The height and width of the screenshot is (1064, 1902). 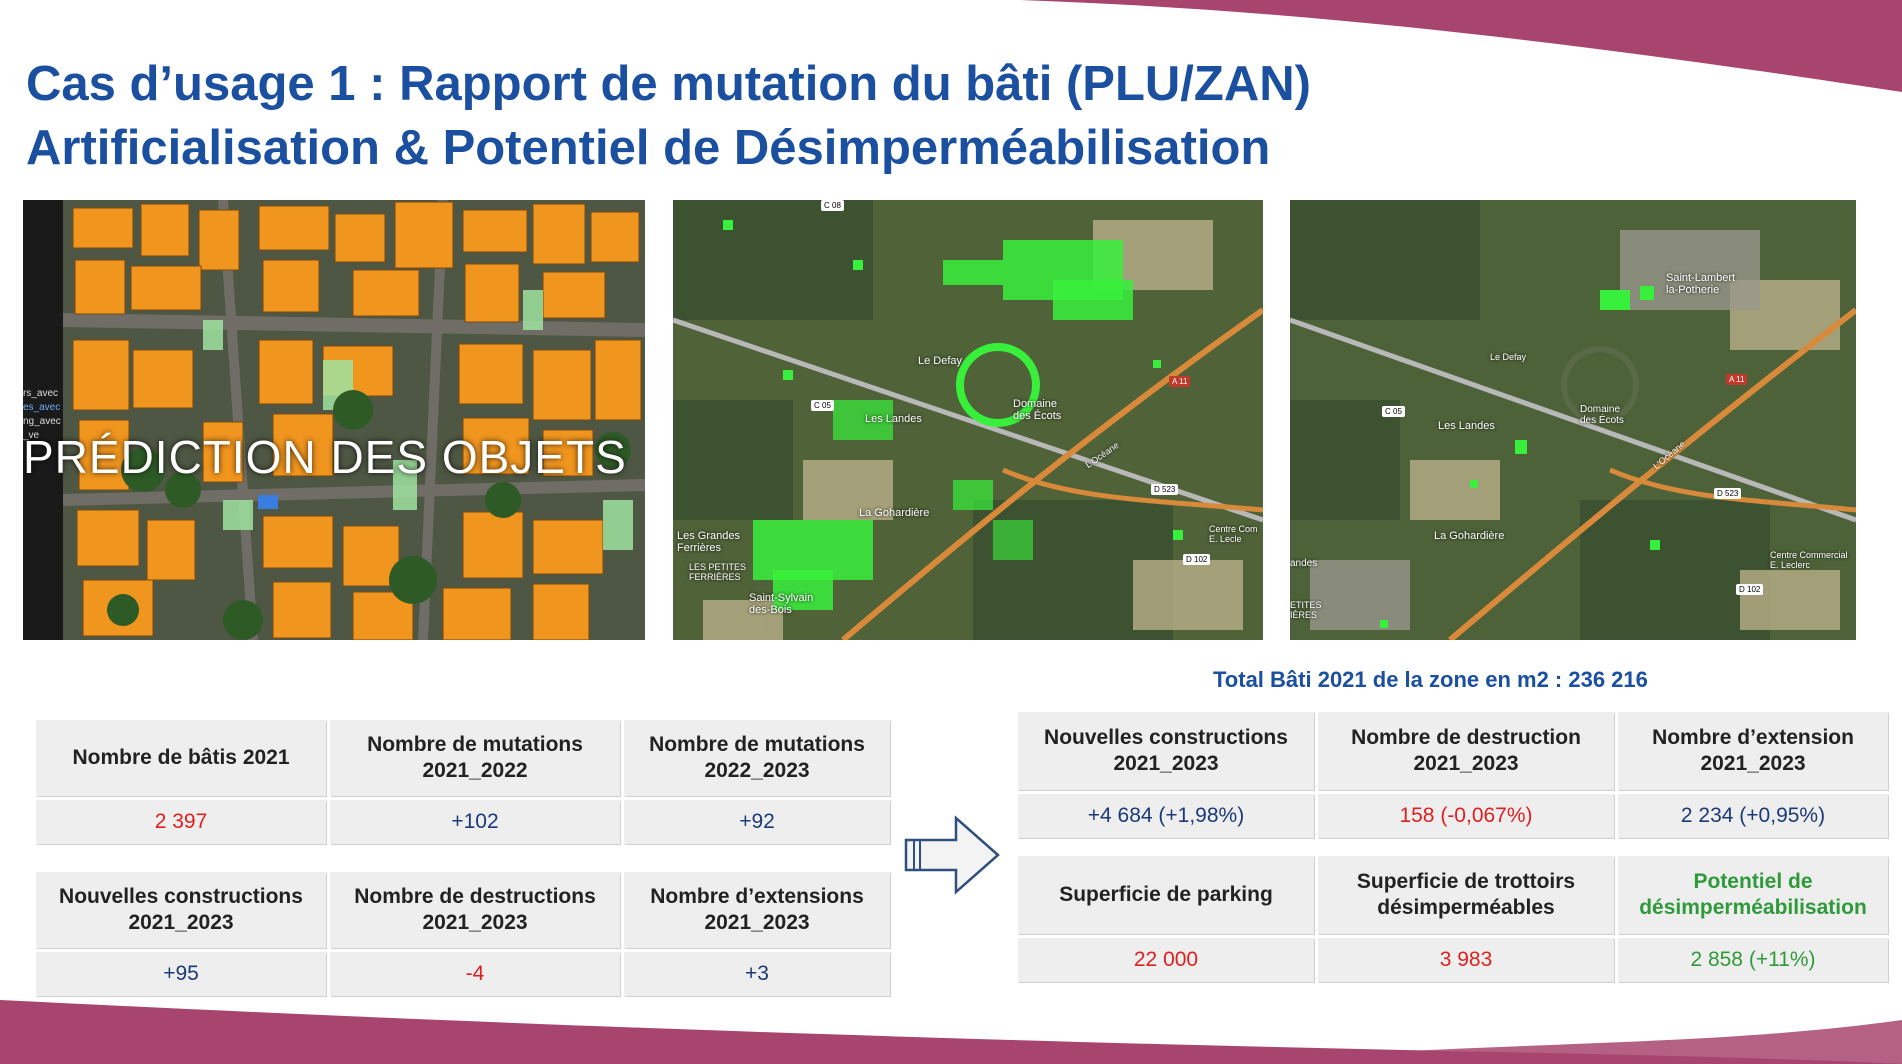 I want to click on map2-road-c05: C 05, so click(x=1393, y=411).